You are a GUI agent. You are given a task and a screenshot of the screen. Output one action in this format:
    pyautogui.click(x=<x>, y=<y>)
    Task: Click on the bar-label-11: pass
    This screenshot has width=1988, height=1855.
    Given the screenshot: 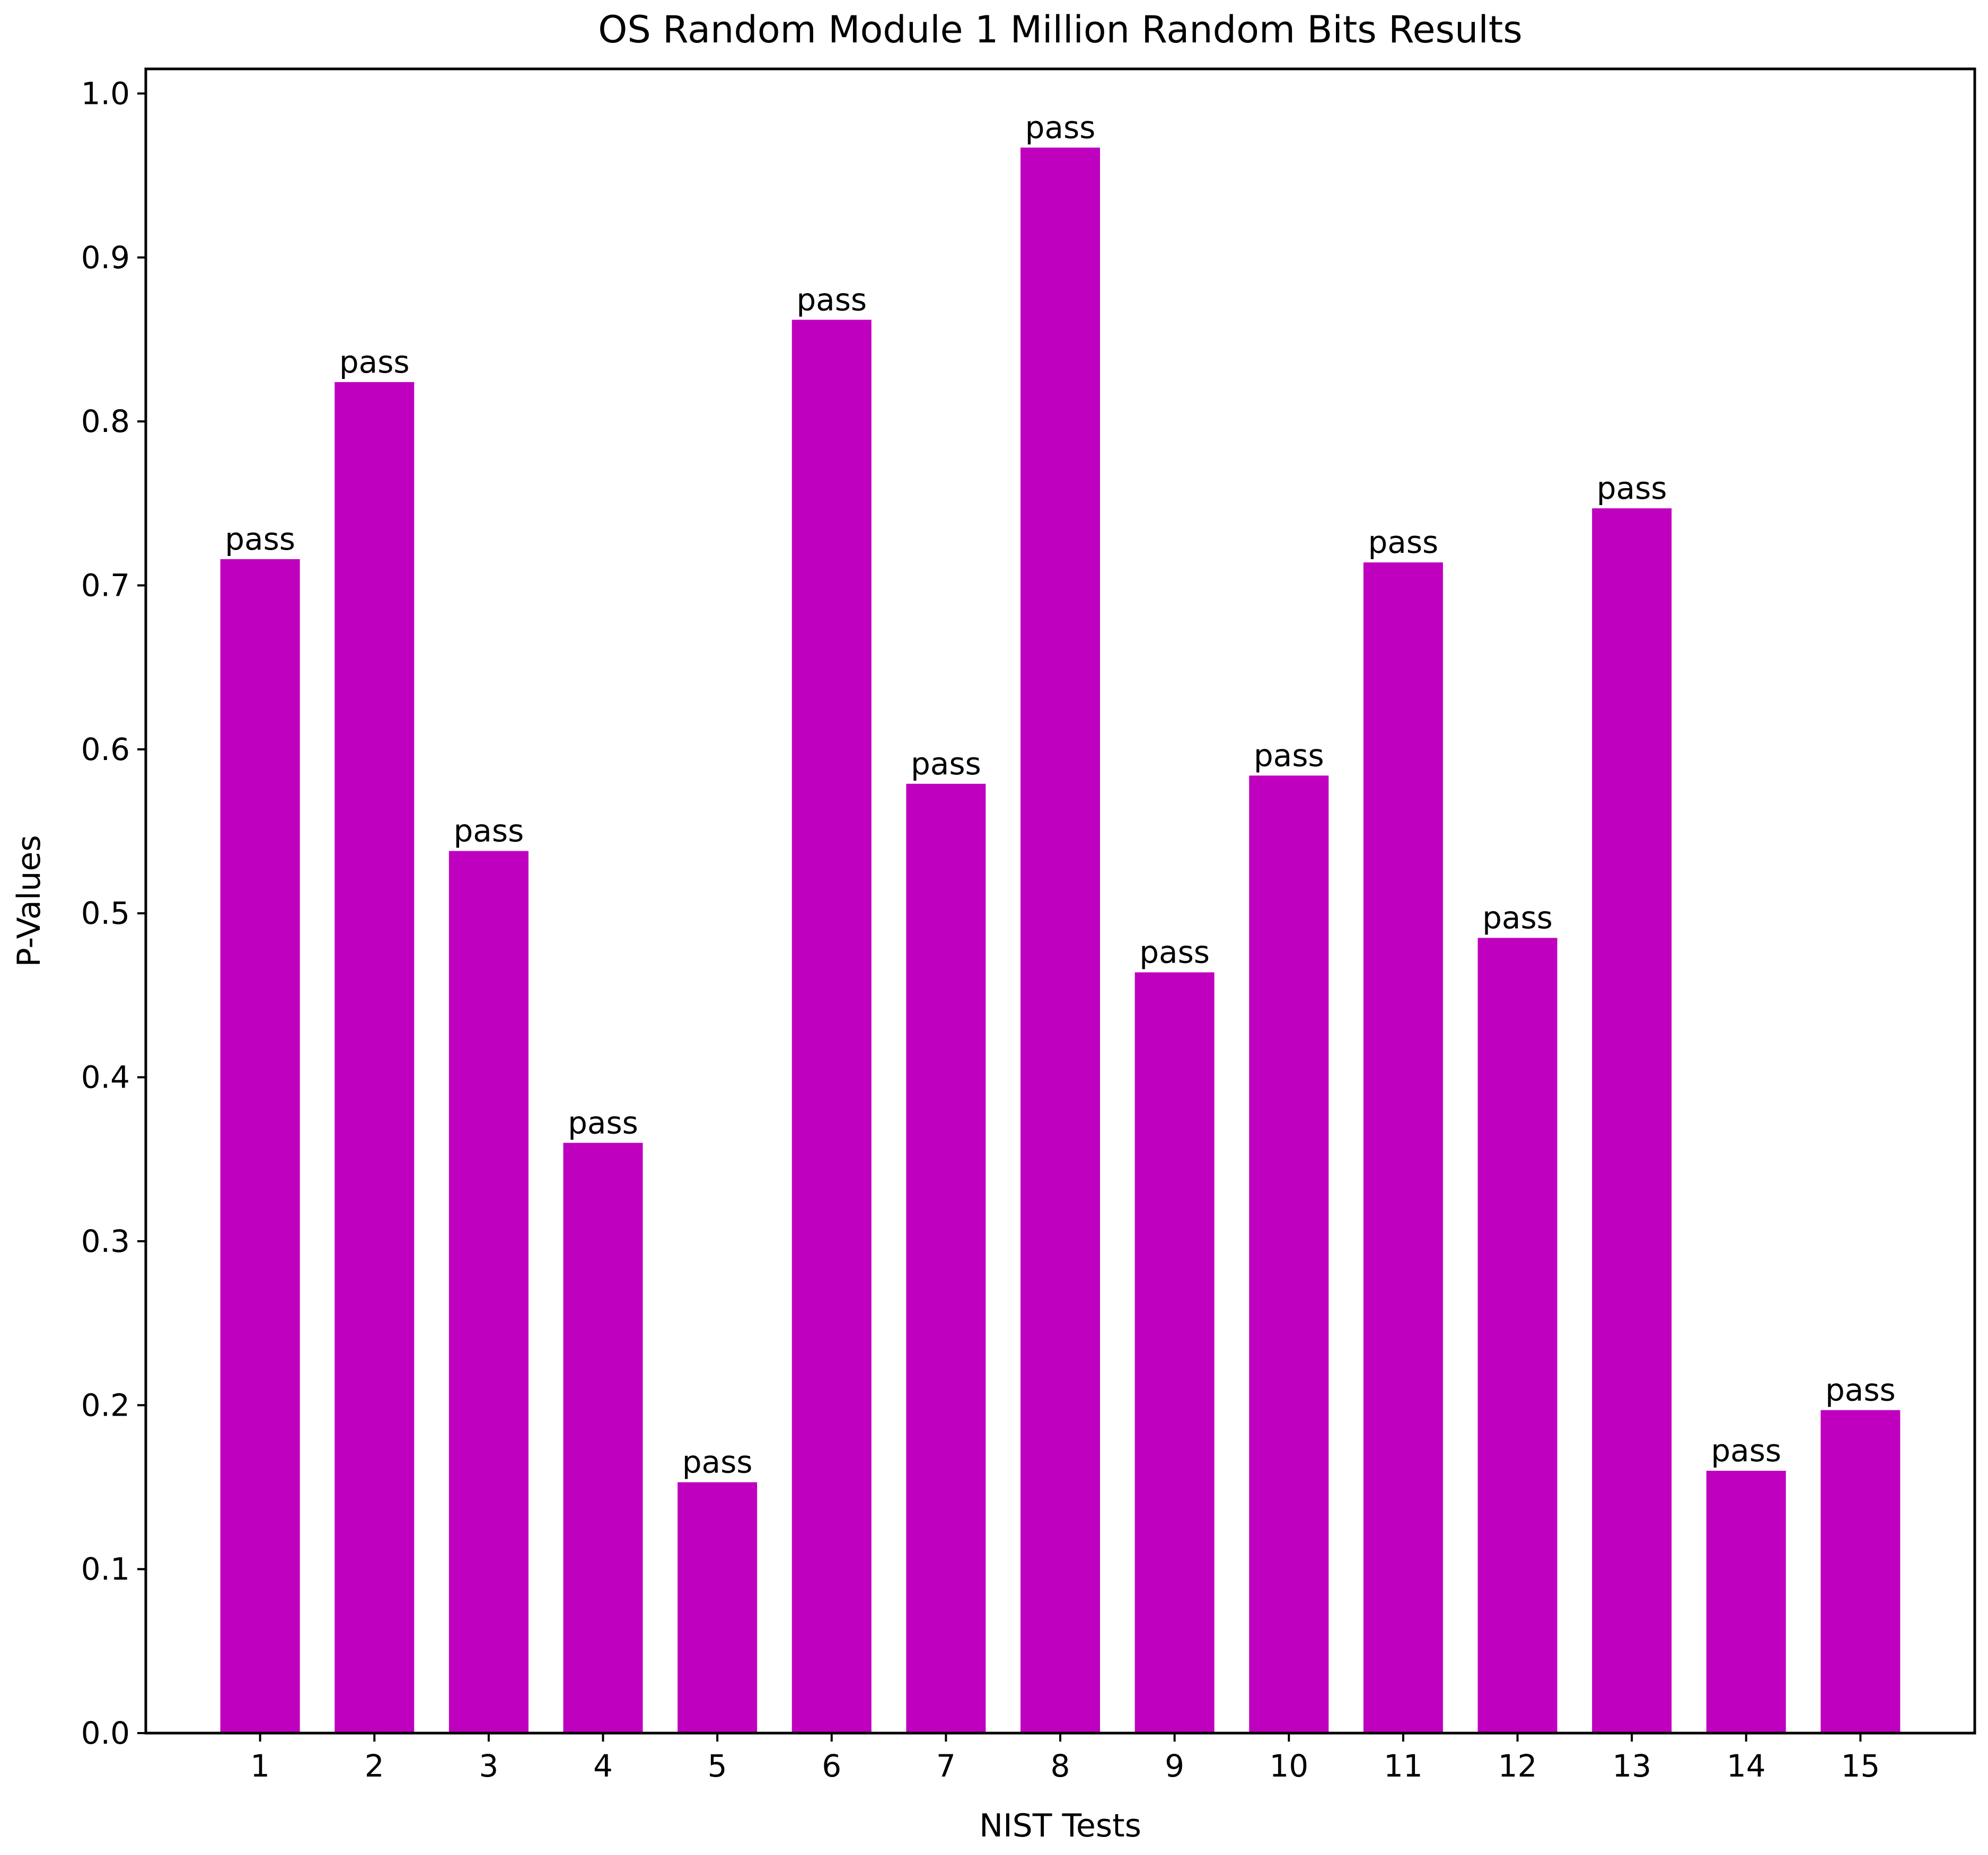 What is the action you would take?
    pyautogui.click(x=1403, y=542)
    